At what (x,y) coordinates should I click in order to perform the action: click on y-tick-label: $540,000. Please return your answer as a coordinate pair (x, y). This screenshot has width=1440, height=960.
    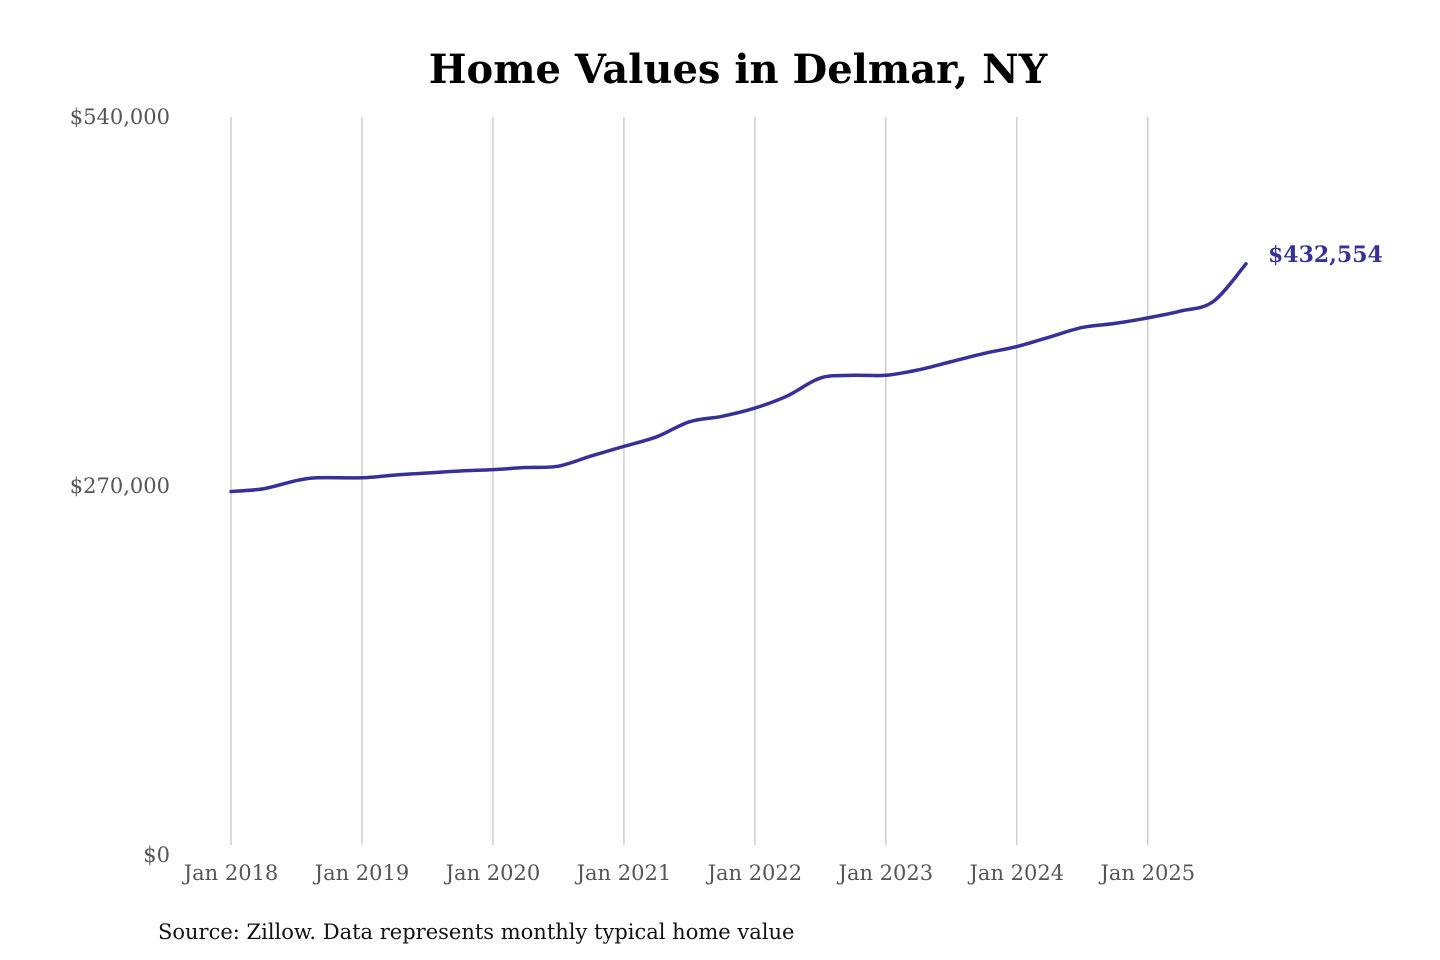
    Looking at the image, I should click on (120, 117).